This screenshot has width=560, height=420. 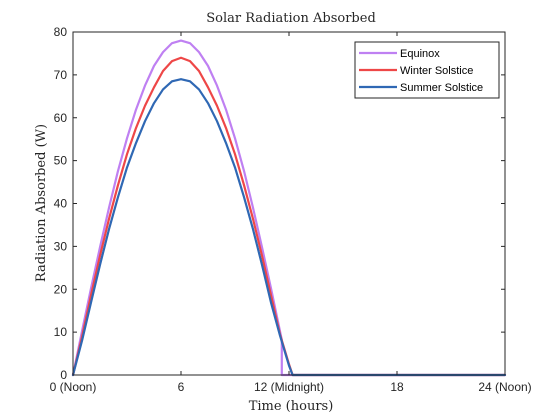 I want to click on legend-entry-label: Winter Solstice, so click(x=436, y=71).